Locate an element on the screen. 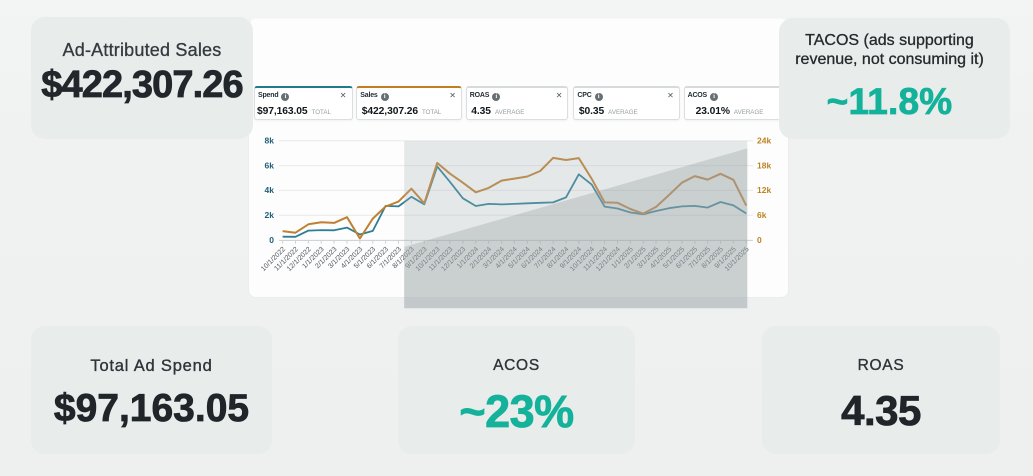  svg-text: 24k is located at coordinates (764, 141).